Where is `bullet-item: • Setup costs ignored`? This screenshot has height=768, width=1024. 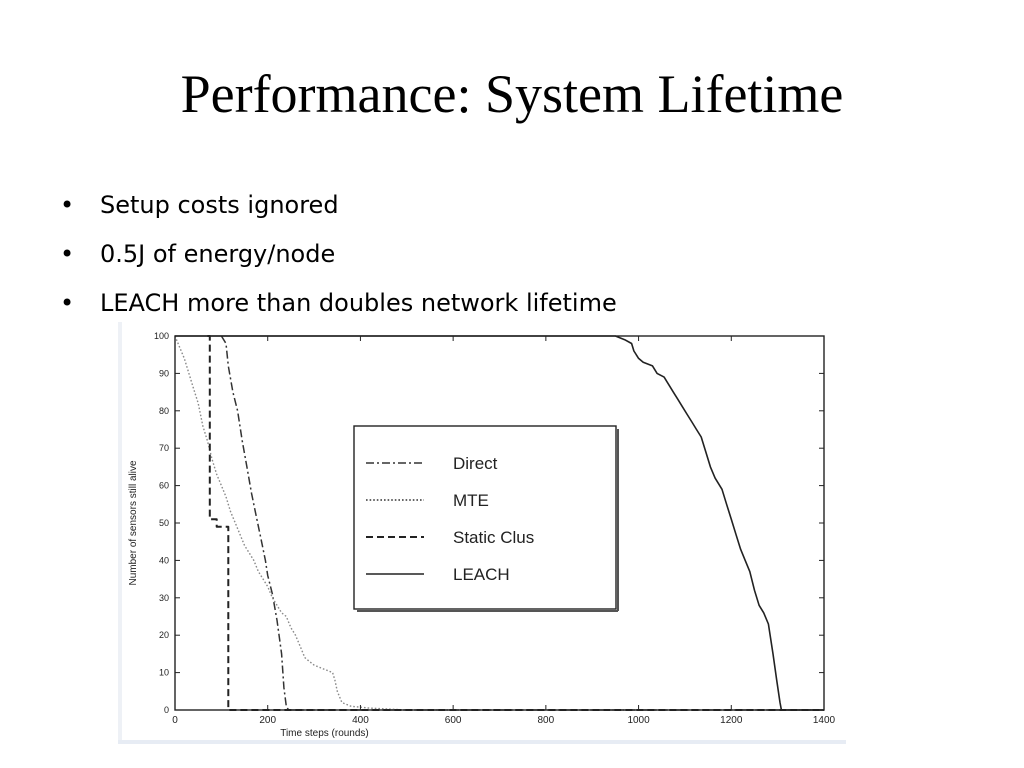 bullet-item: • Setup costs ignored is located at coordinates (338, 210).